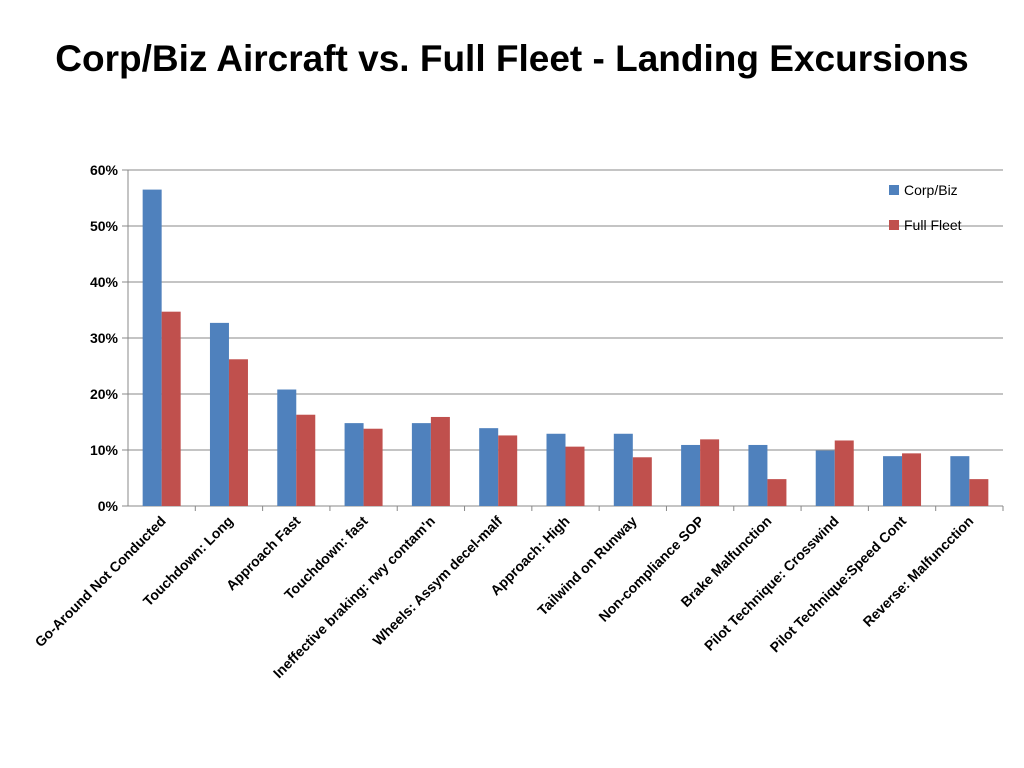 This screenshot has width=1024, height=768. What do you see at coordinates (437, 581) in the screenshot?
I see `x-tick-label: Wheels: Assym decel-malf` at bounding box center [437, 581].